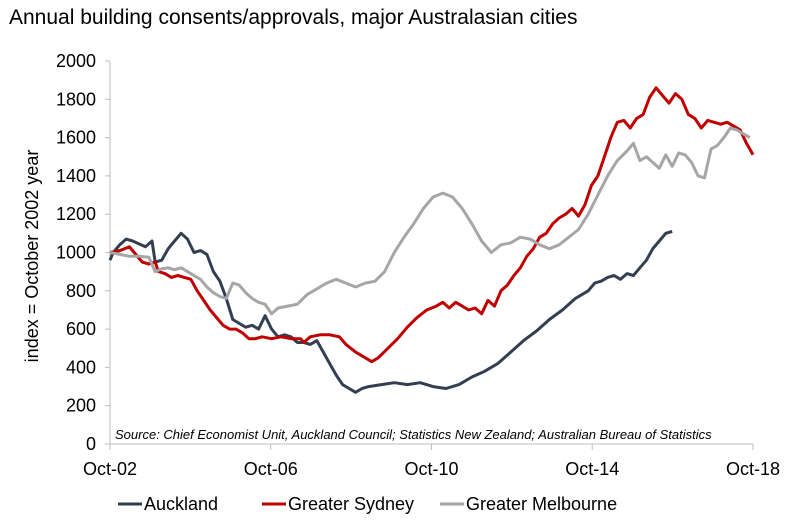  Describe the element at coordinates (181, 504) in the screenshot. I see `legend-label: Auckland` at that location.